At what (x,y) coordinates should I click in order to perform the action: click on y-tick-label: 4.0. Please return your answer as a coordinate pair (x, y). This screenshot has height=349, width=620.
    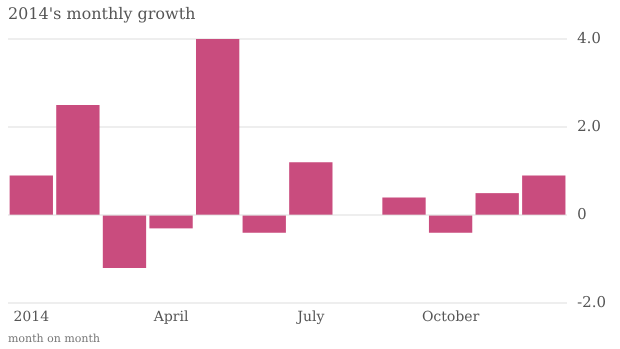
    Looking at the image, I should click on (589, 37).